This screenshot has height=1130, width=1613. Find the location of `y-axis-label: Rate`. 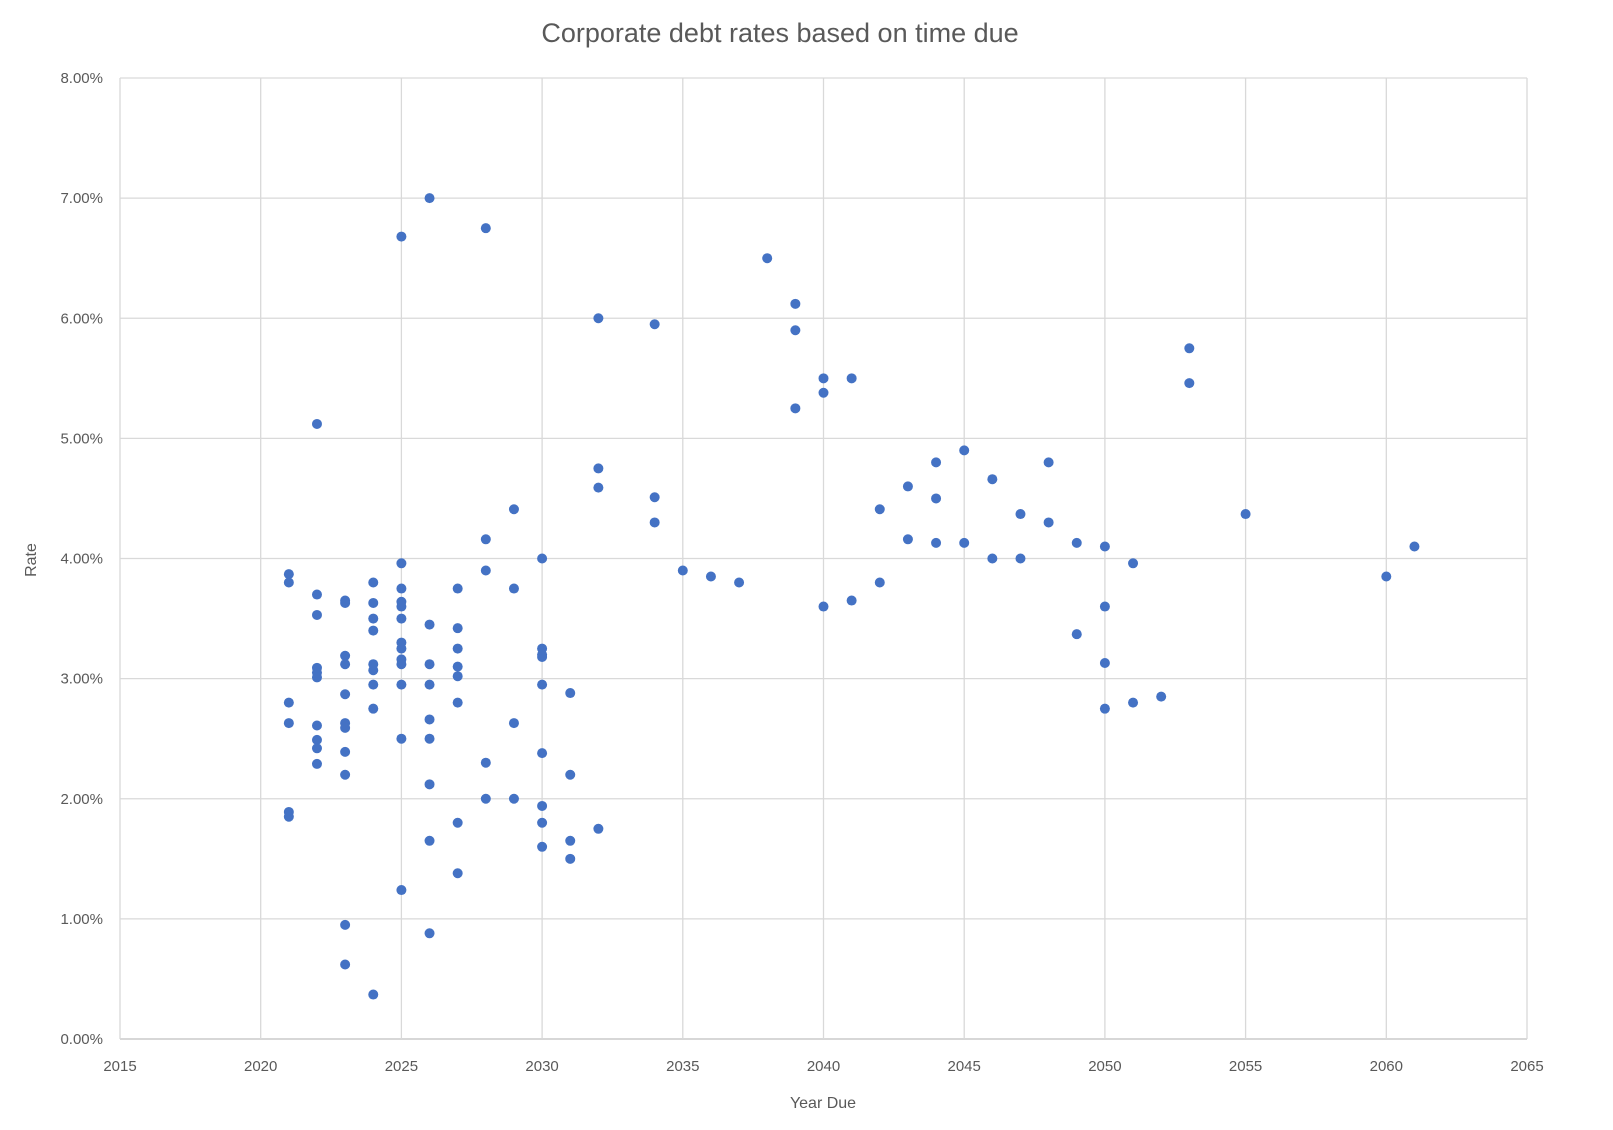

y-axis-label: Rate is located at coordinates (31, 560).